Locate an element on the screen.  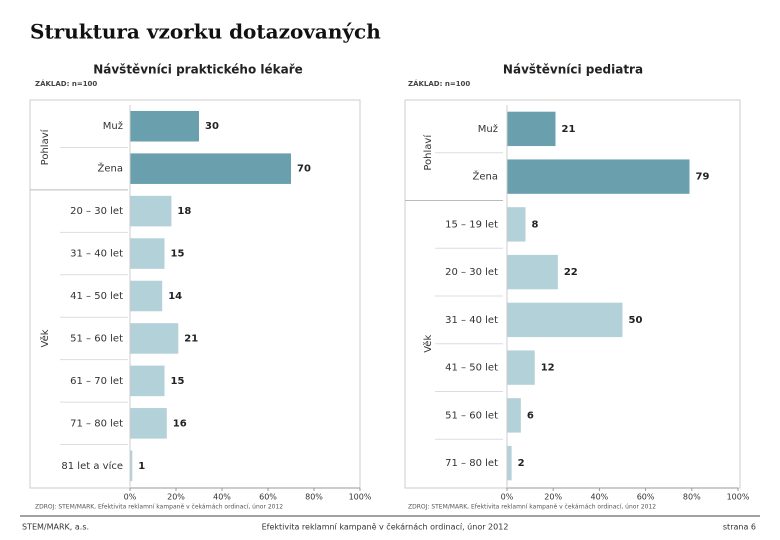
value-label: 8 is located at coordinates (534, 224).